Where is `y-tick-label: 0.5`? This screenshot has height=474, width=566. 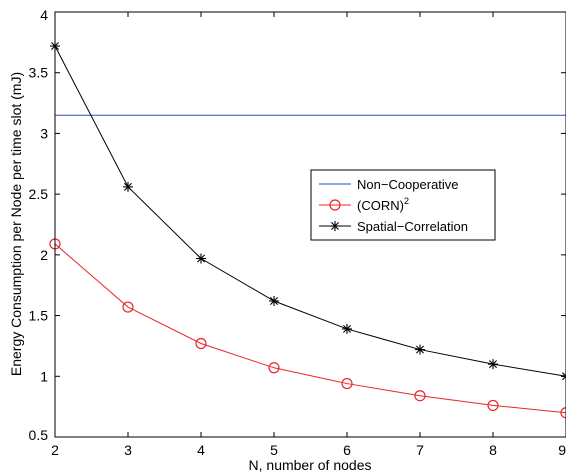 y-tick-label: 0.5 is located at coordinates (39, 435).